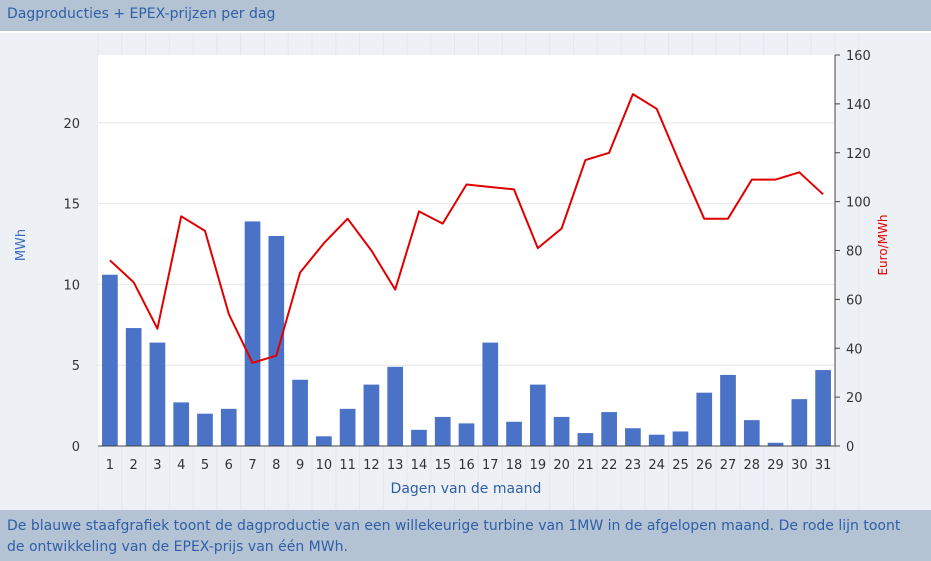  Describe the element at coordinates (854, 300) in the screenshot. I see `y-right-tick-label: 60` at that location.